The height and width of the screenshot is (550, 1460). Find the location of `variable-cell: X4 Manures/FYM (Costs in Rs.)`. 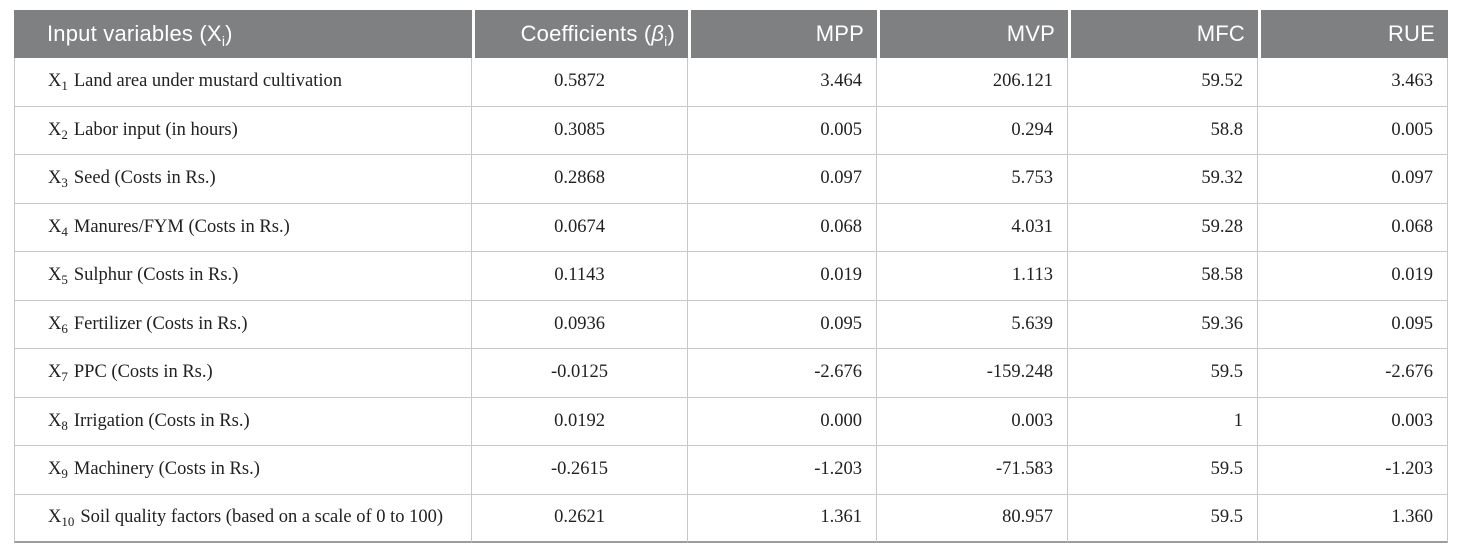

variable-cell: X4 Manures/FYM (Costs in Rs.) is located at coordinates (243, 227).